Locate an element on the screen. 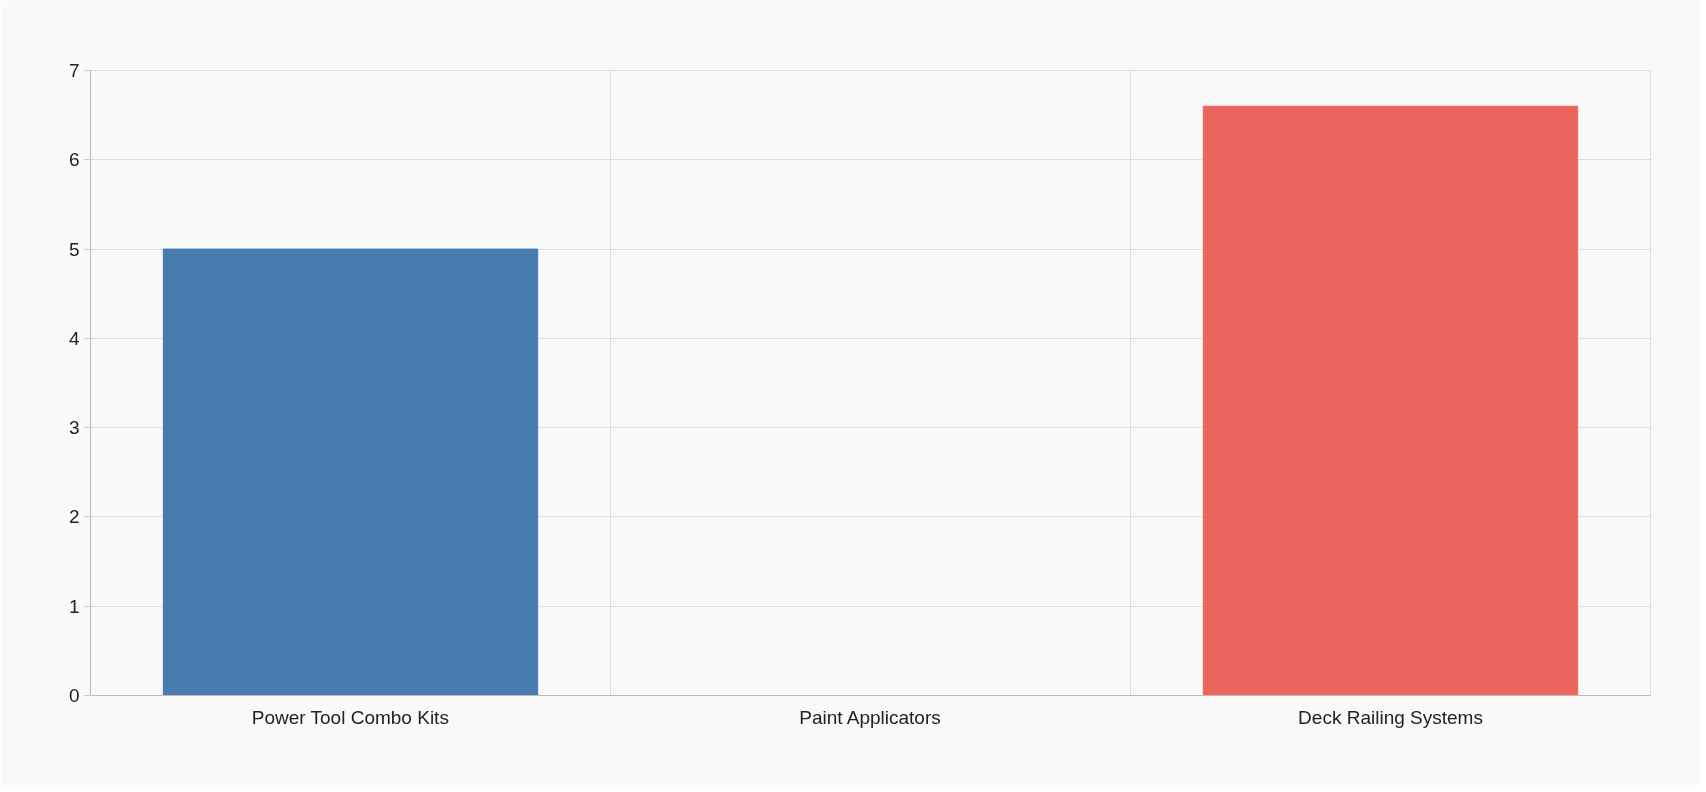  y-tick-label: 4 is located at coordinates (74, 338).